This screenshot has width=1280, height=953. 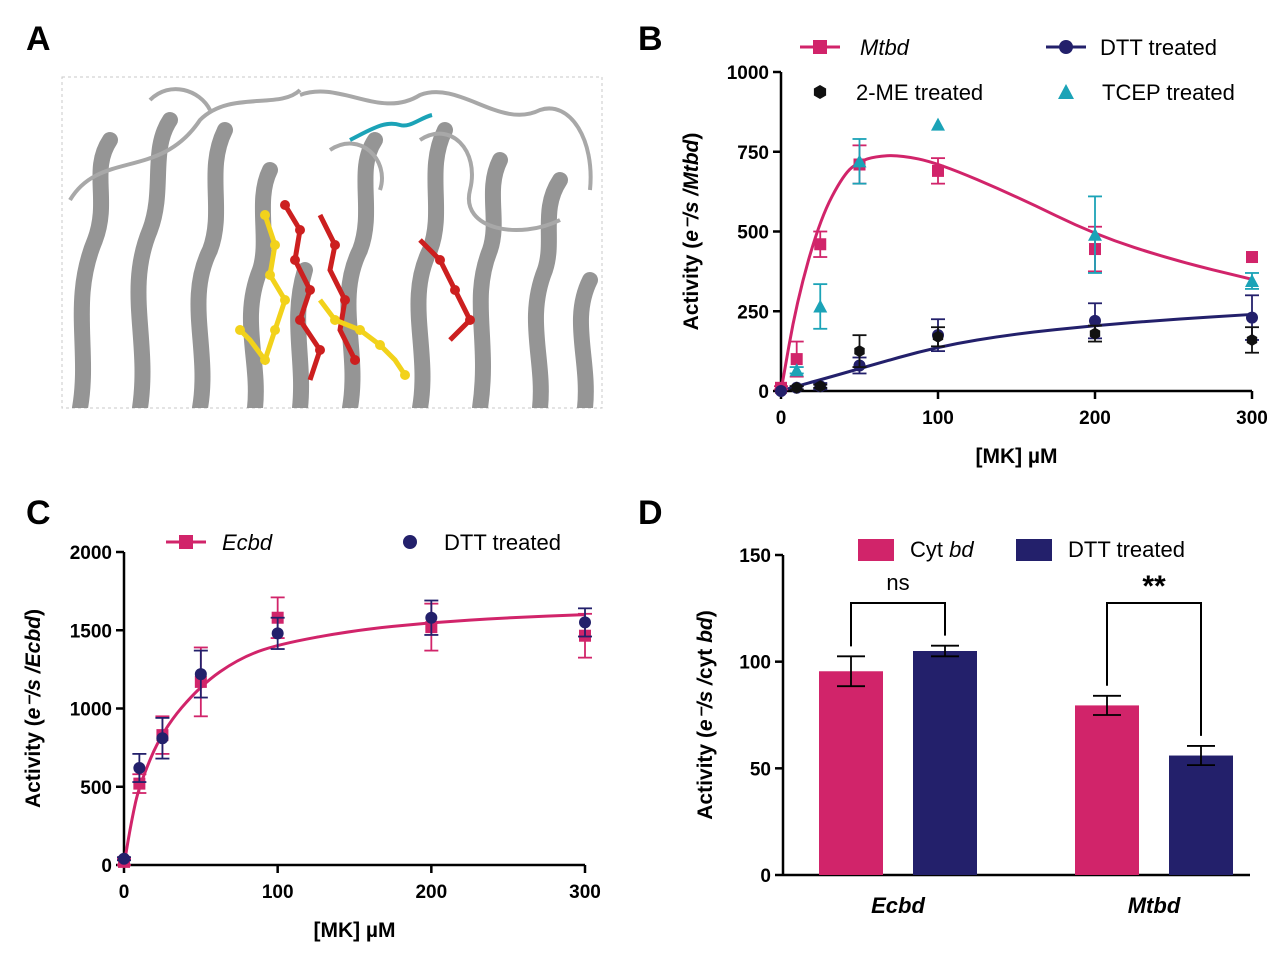 What do you see at coordinates (38, 39) in the screenshot?
I see `panel-letter-a: A` at bounding box center [38, 39].